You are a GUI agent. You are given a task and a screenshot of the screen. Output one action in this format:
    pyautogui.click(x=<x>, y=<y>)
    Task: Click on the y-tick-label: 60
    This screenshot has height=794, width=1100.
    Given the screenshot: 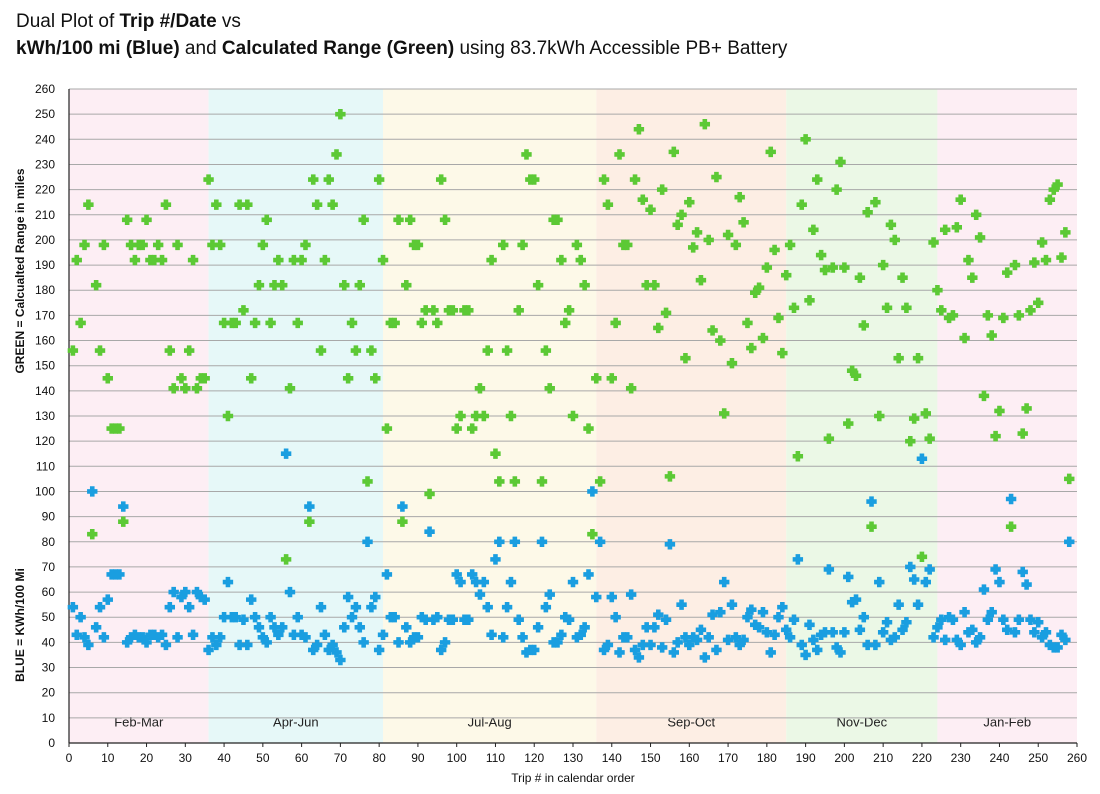 What is the action you would take?
    pyautogui.click(x=49, y=592)
    